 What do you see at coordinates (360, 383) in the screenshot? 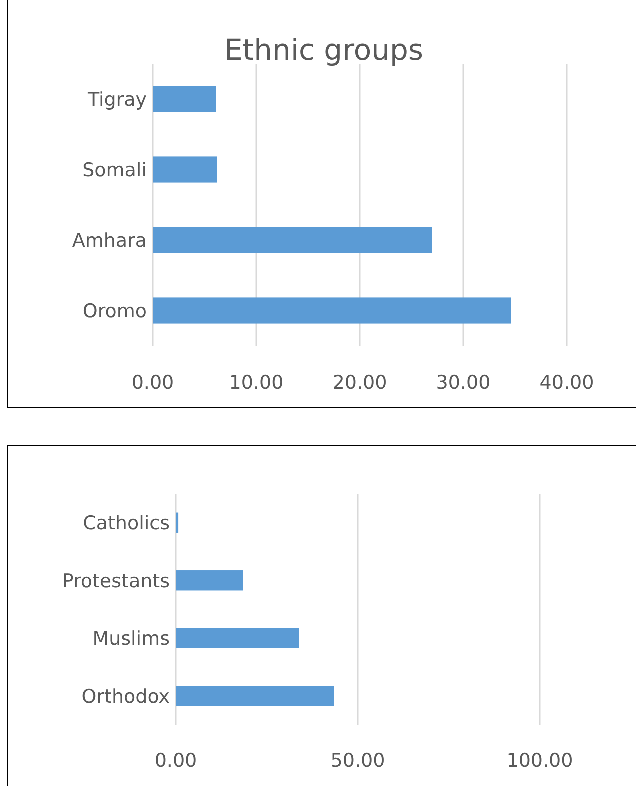
I see `x-tick-label: 20.00` at bounding box center [360, 383].